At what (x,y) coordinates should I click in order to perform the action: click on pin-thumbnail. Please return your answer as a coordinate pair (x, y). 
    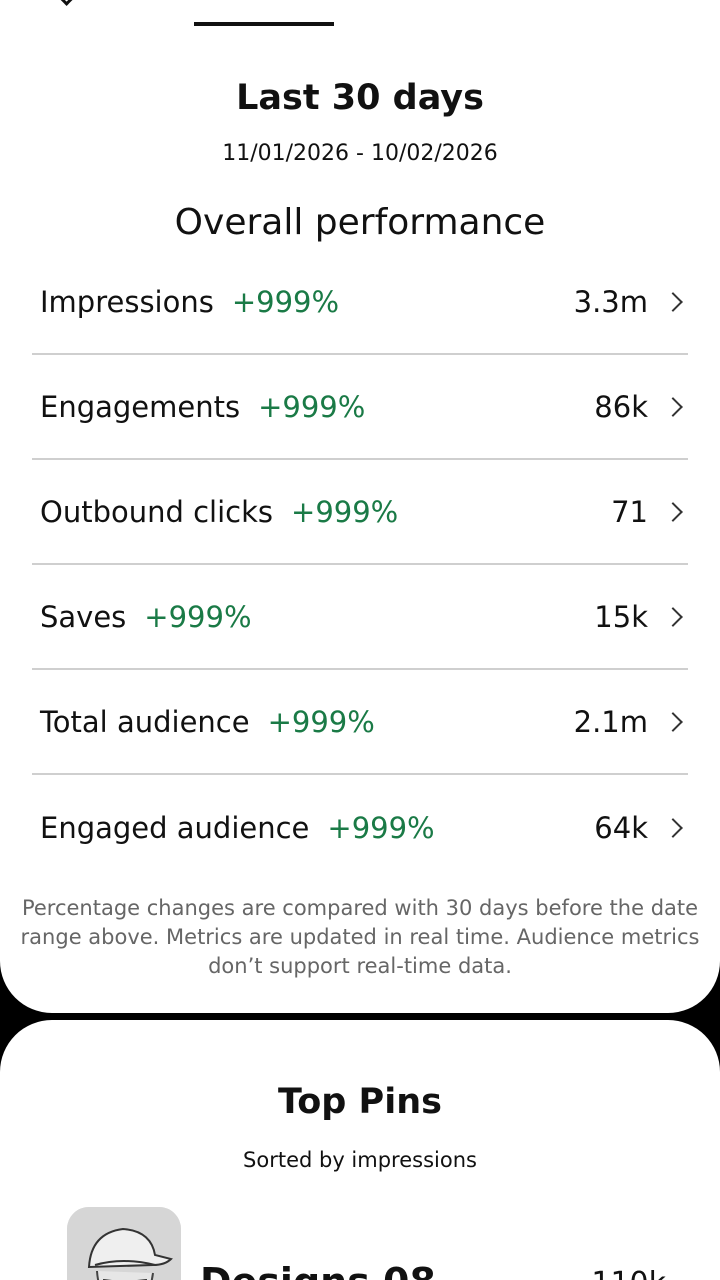
    Looking at the image, I should click on (124, 1243).